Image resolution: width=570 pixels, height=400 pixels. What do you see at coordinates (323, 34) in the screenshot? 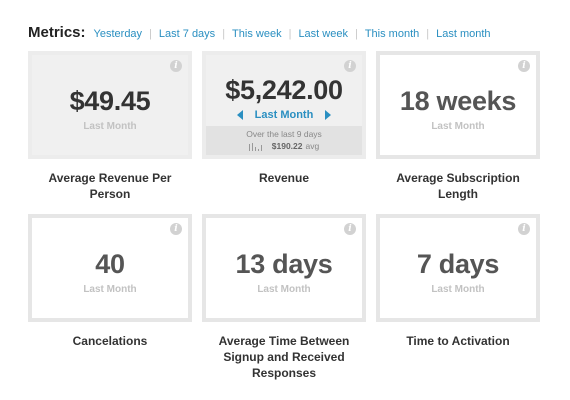
I see `link-last-week: Last week` at bounding box center [323, 34].